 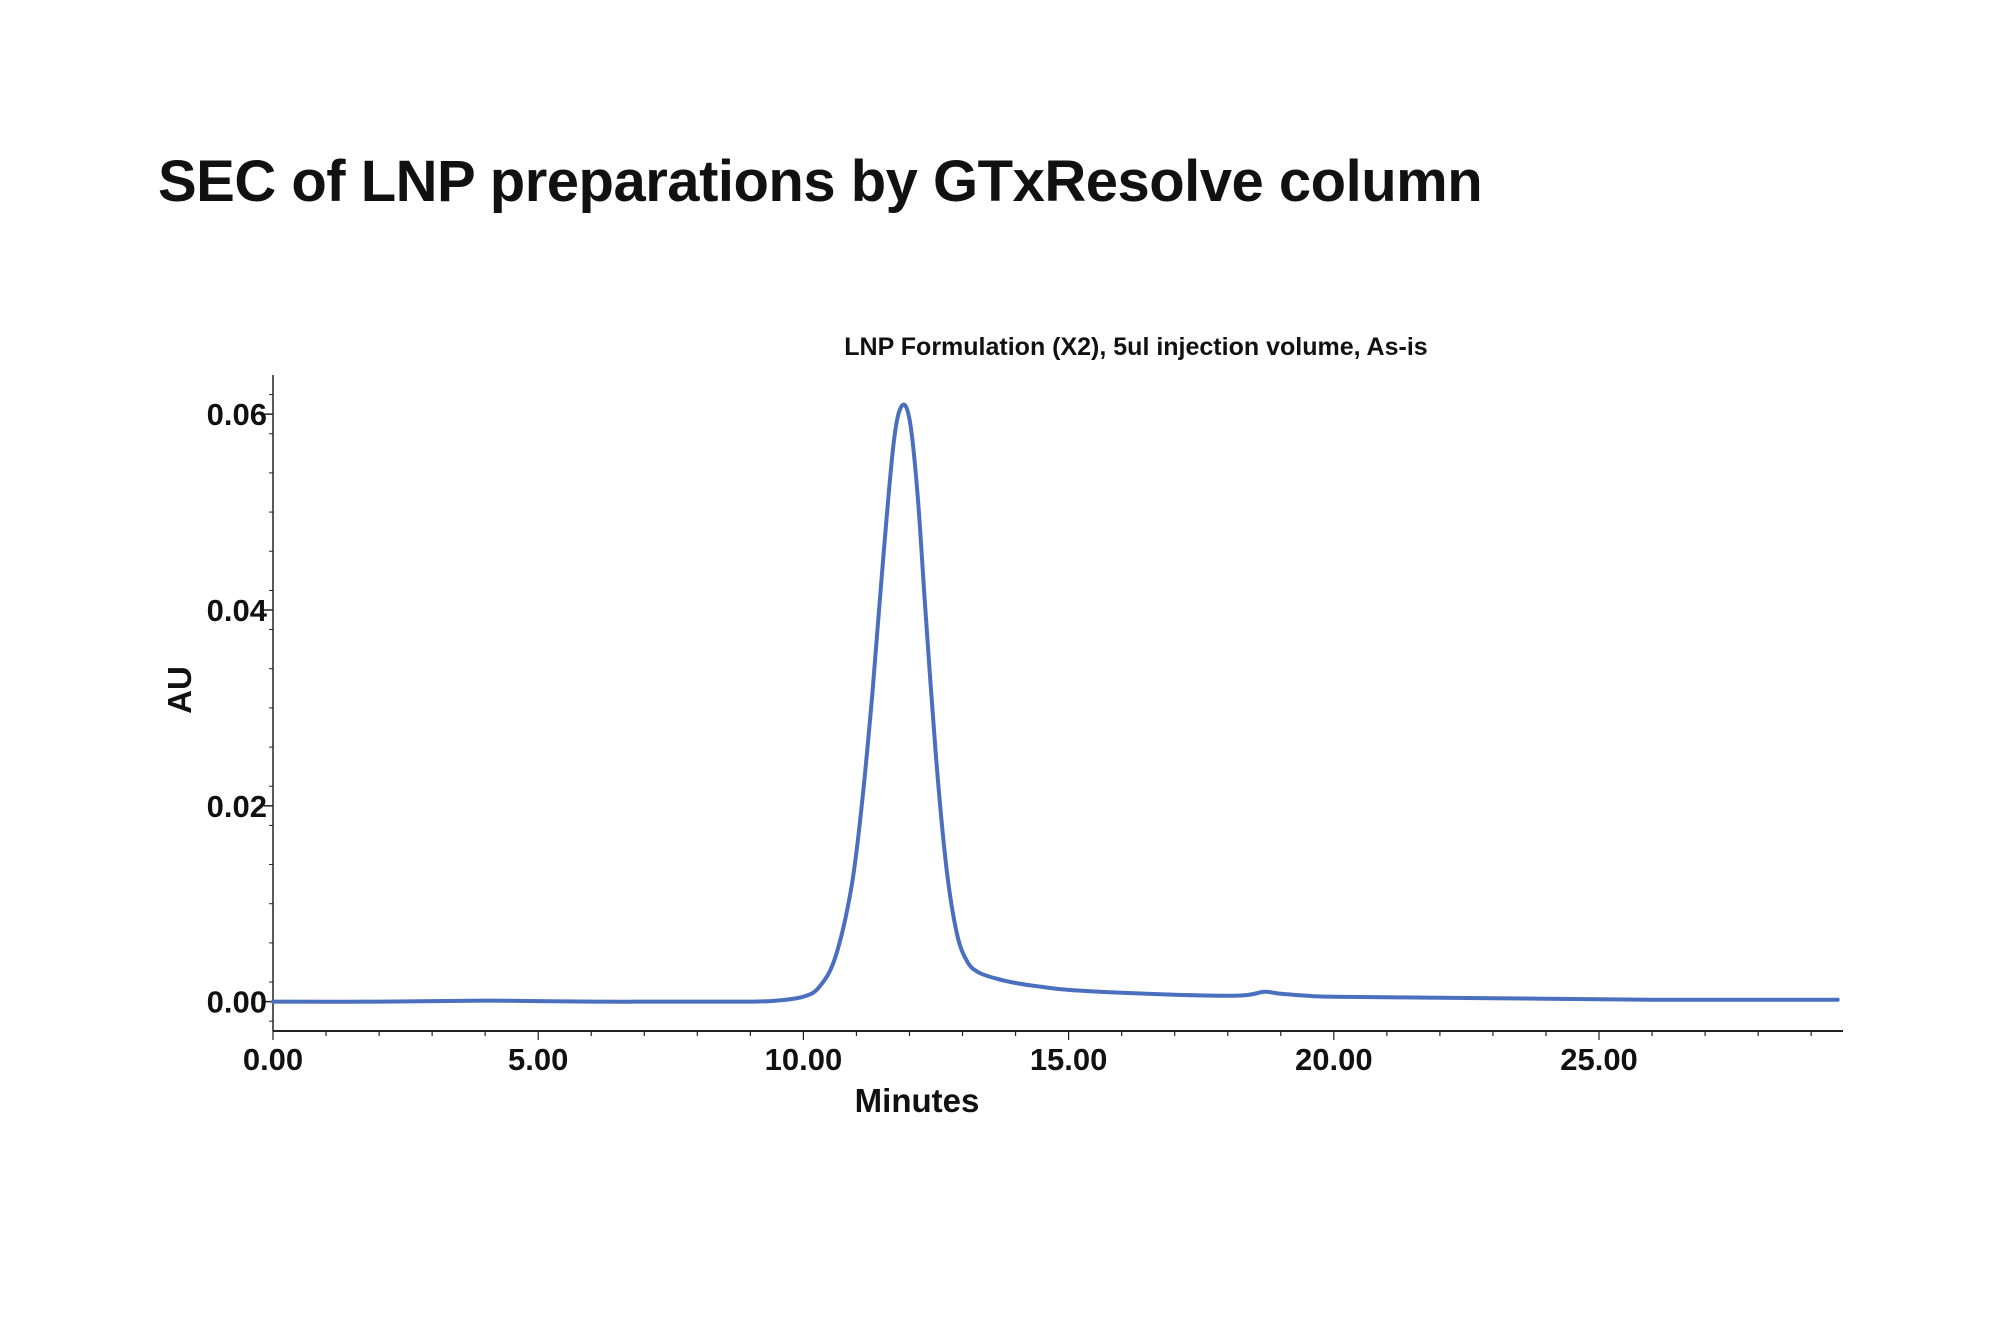 I want to click on x-axis-label: Minutes, so click(x=917, y=1100).